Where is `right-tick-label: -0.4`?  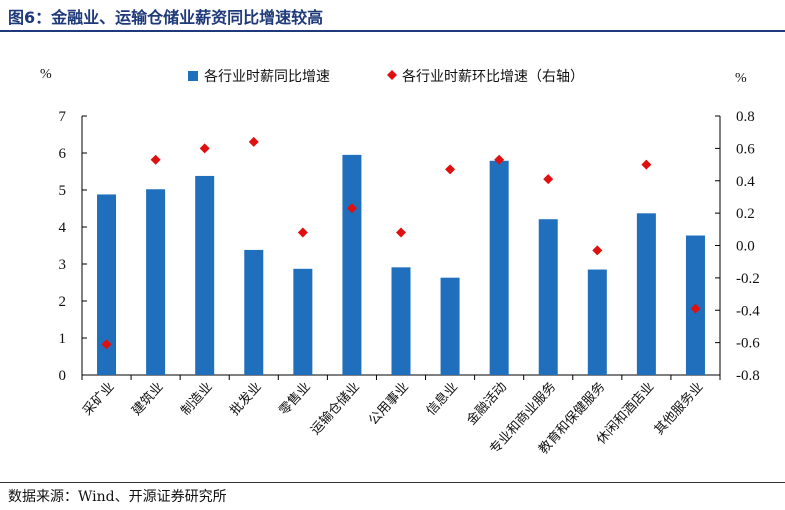
right-tick-label: -0.4 is located at coordinates (748, 311).